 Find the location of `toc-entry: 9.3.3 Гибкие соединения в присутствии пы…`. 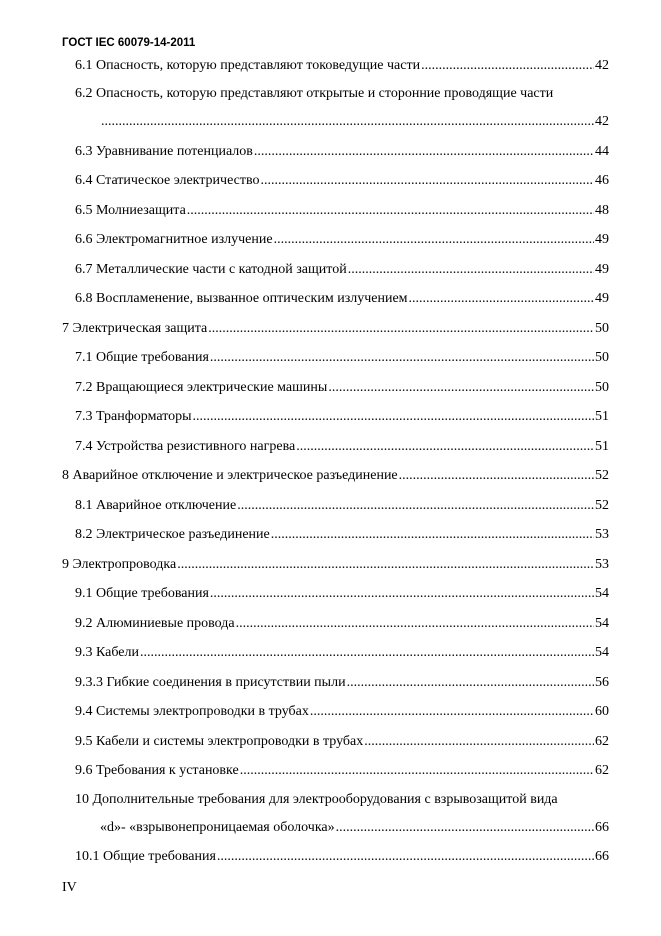

toc-entry: 9.3.3 Гибкие соединения в присутствии пы… is located at coordinates (335, 683).